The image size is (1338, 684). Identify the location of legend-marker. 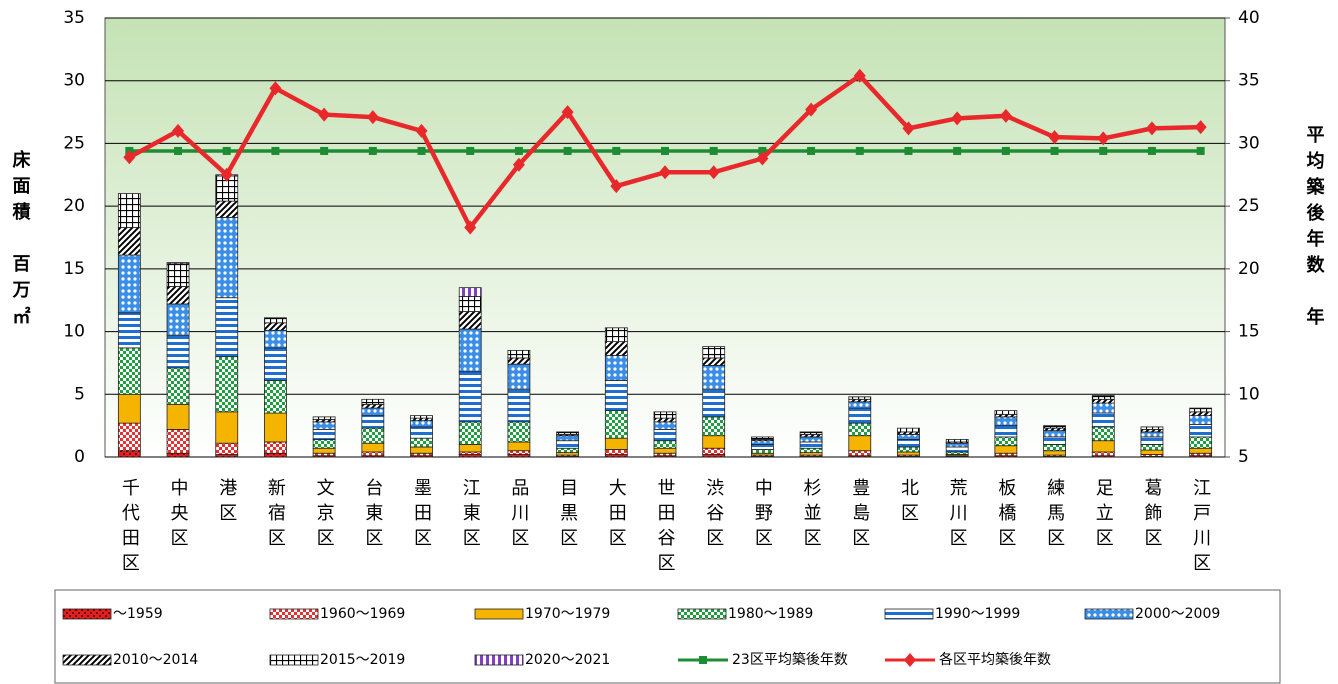
(703, 660).